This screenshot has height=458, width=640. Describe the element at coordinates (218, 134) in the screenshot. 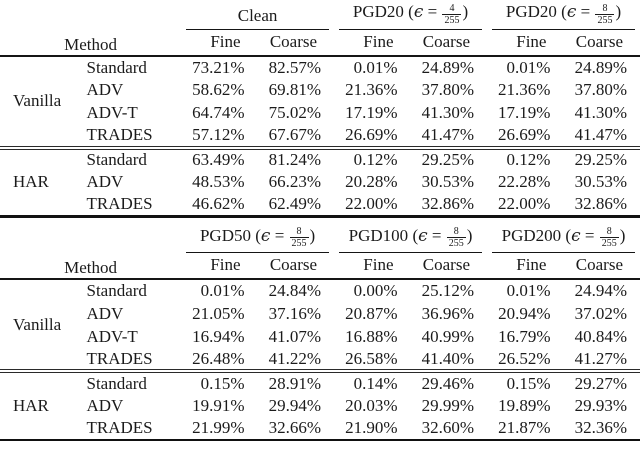

I see `value-cell: 57.12%` at that location.